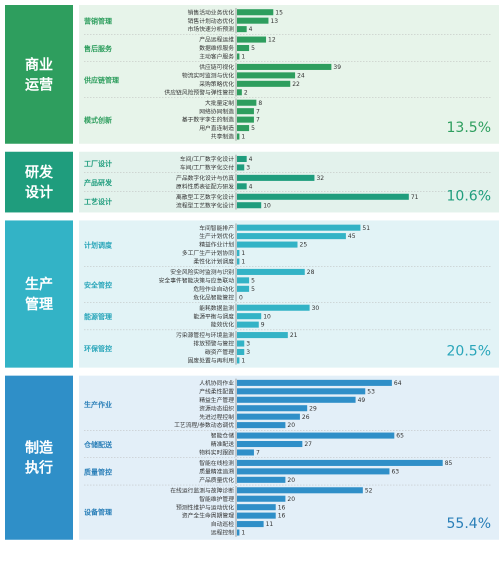  What do you see at coordinates (241, 297) in the screenshot?
I see `value-label: 0` at bounding box center [241, 297].